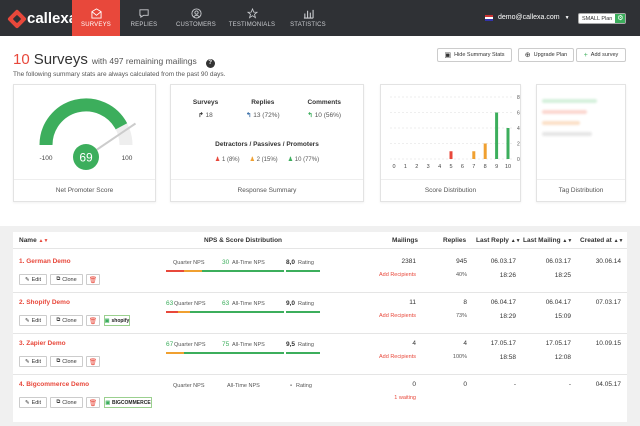  What do you see at coordinates (291, 262) in the screenshot?
I see `rating-value: 8,0` at bounding box center [291, 262].